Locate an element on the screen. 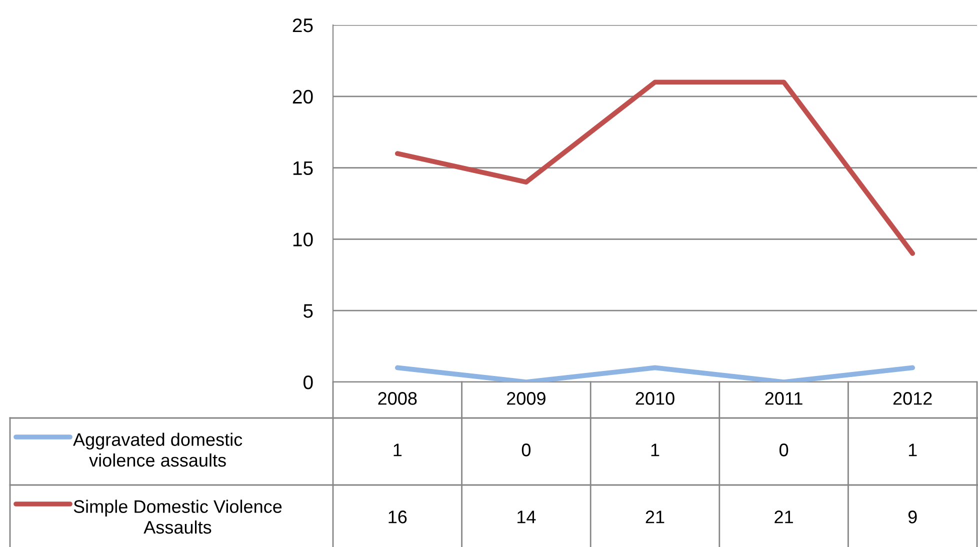  y-tick-label: 5 is located at coordinates (308, 311).